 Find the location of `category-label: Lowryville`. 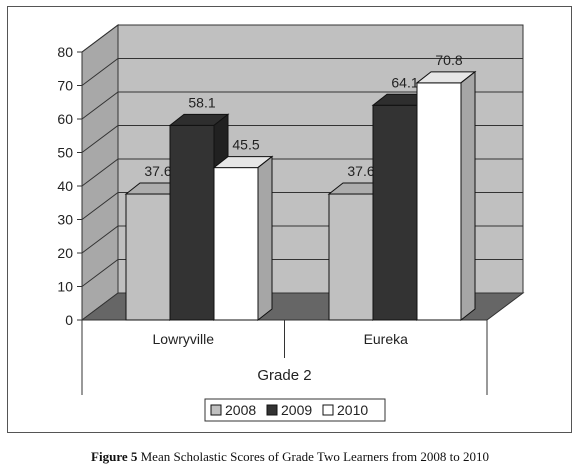

category-label: Lowryville is located at coordinates (184, 339).